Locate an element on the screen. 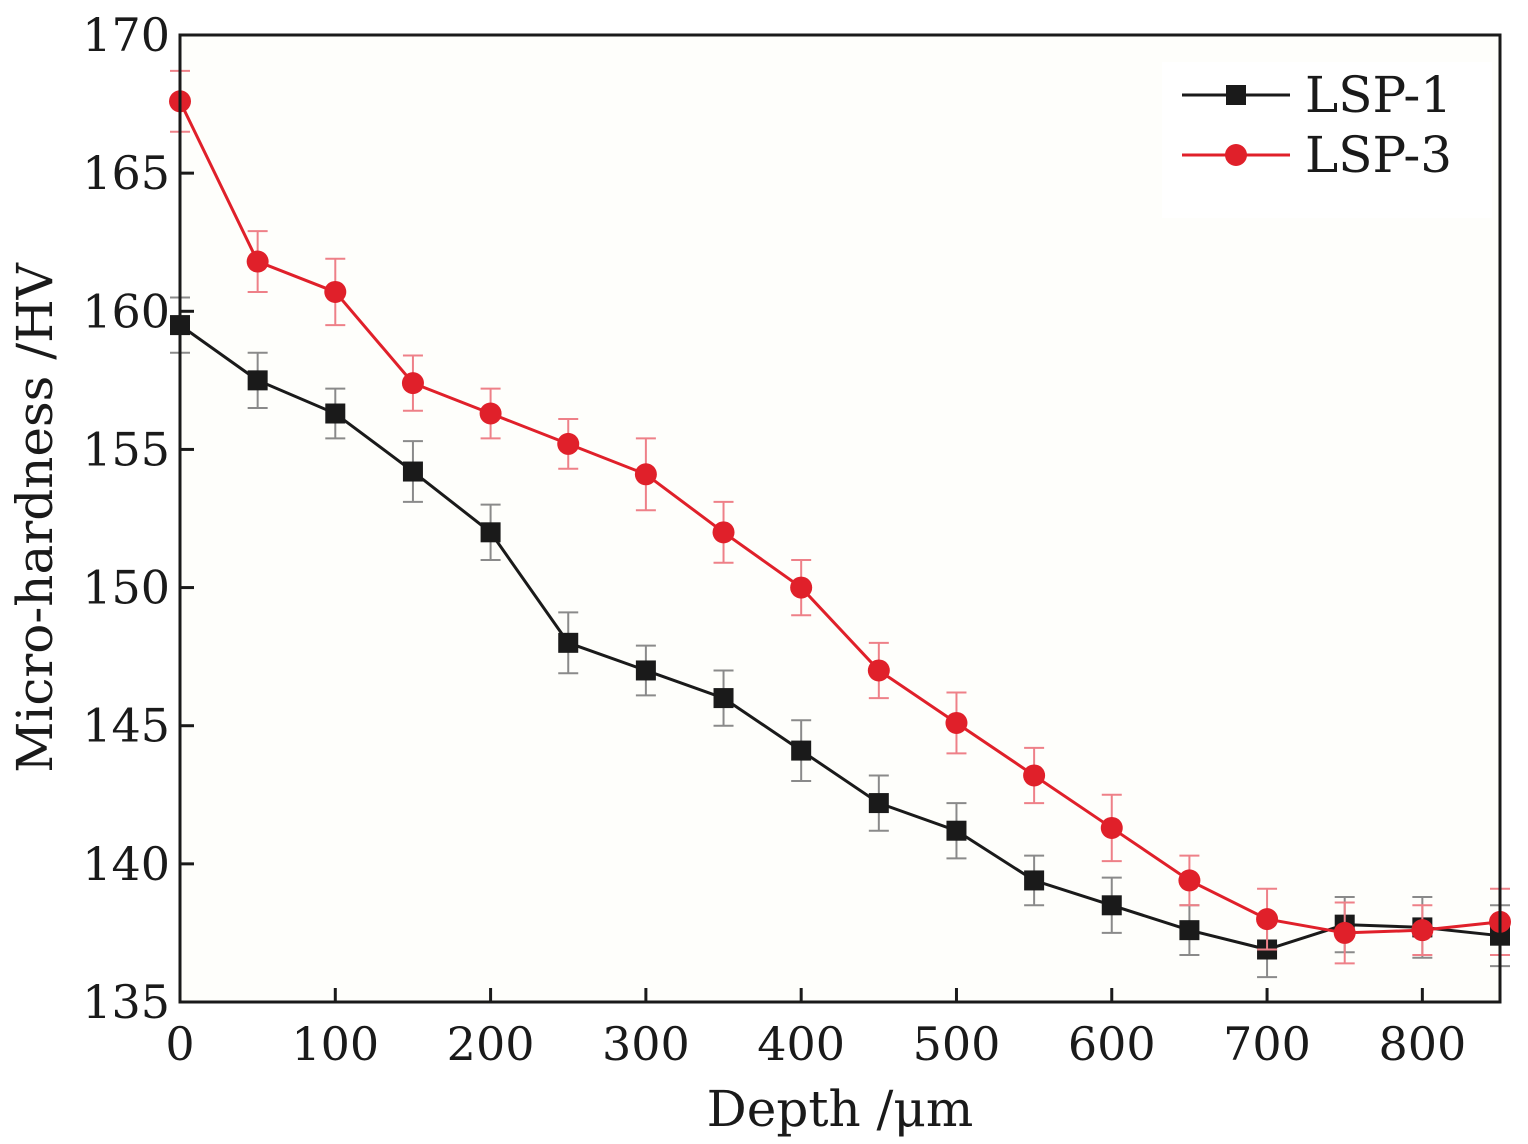 This screenshot has height=1144, width=1528. y-tick-label: 145 is located at coordinates (126, 726).